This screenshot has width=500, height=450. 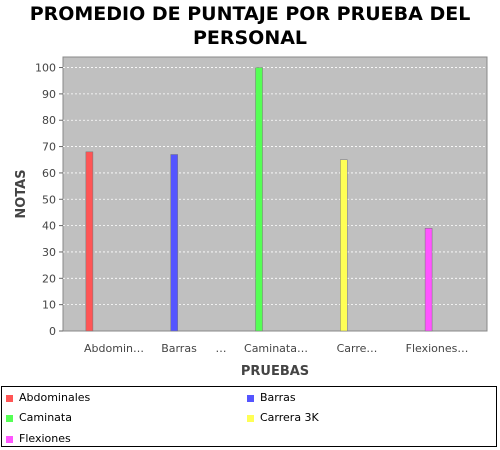 I want to click on y-tick-label: 30, so click(x=49, y=252).